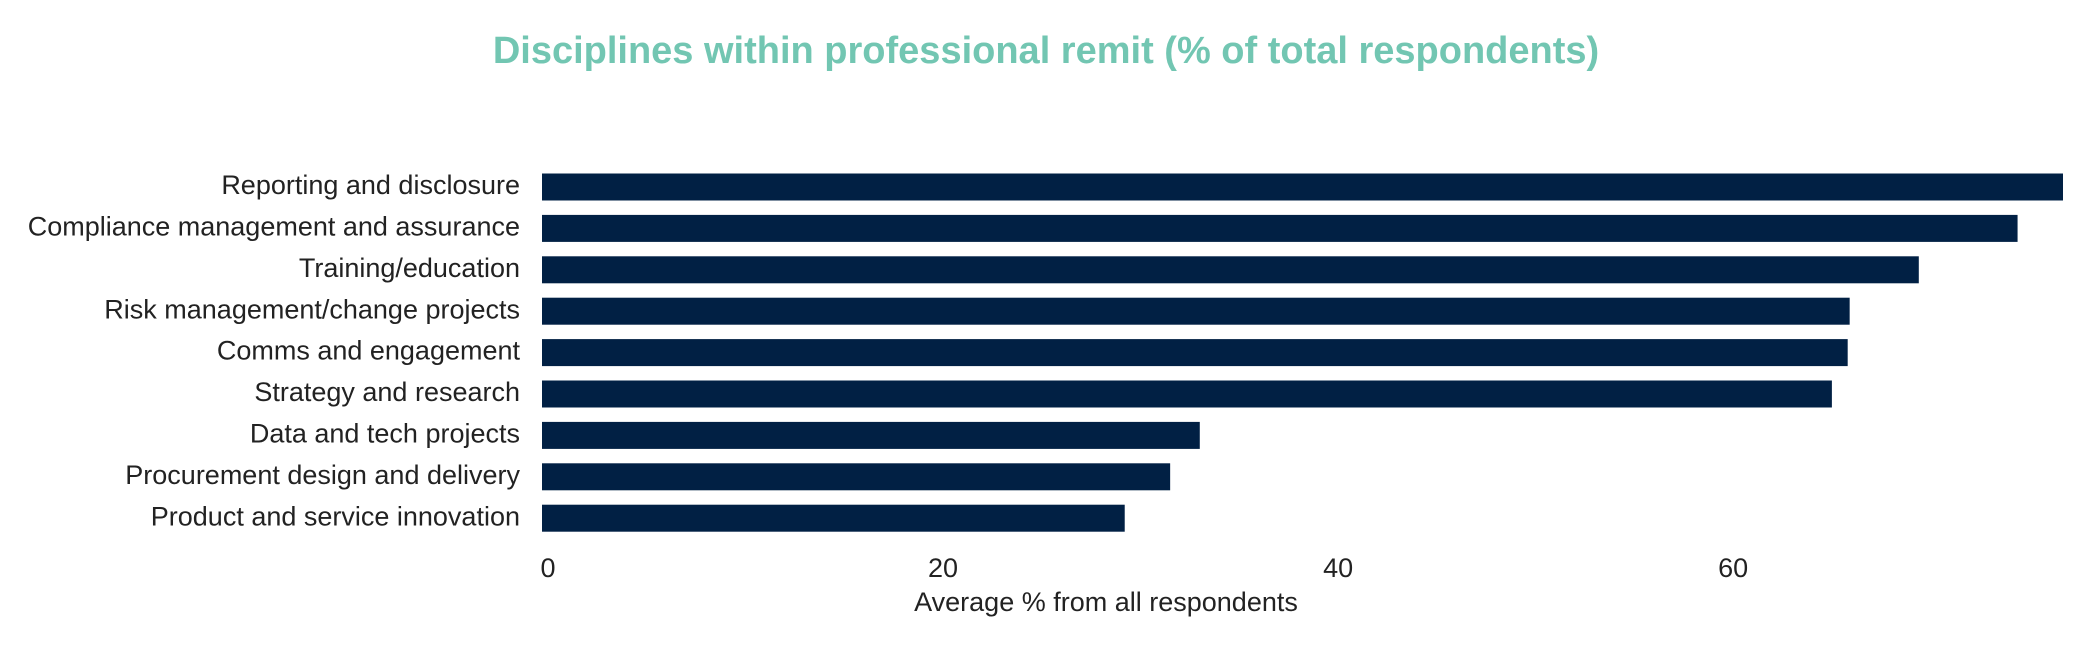  Describe the element at coordinates (1733, 568) in the screenshot. I see `x-tick-label: 60` at that location.